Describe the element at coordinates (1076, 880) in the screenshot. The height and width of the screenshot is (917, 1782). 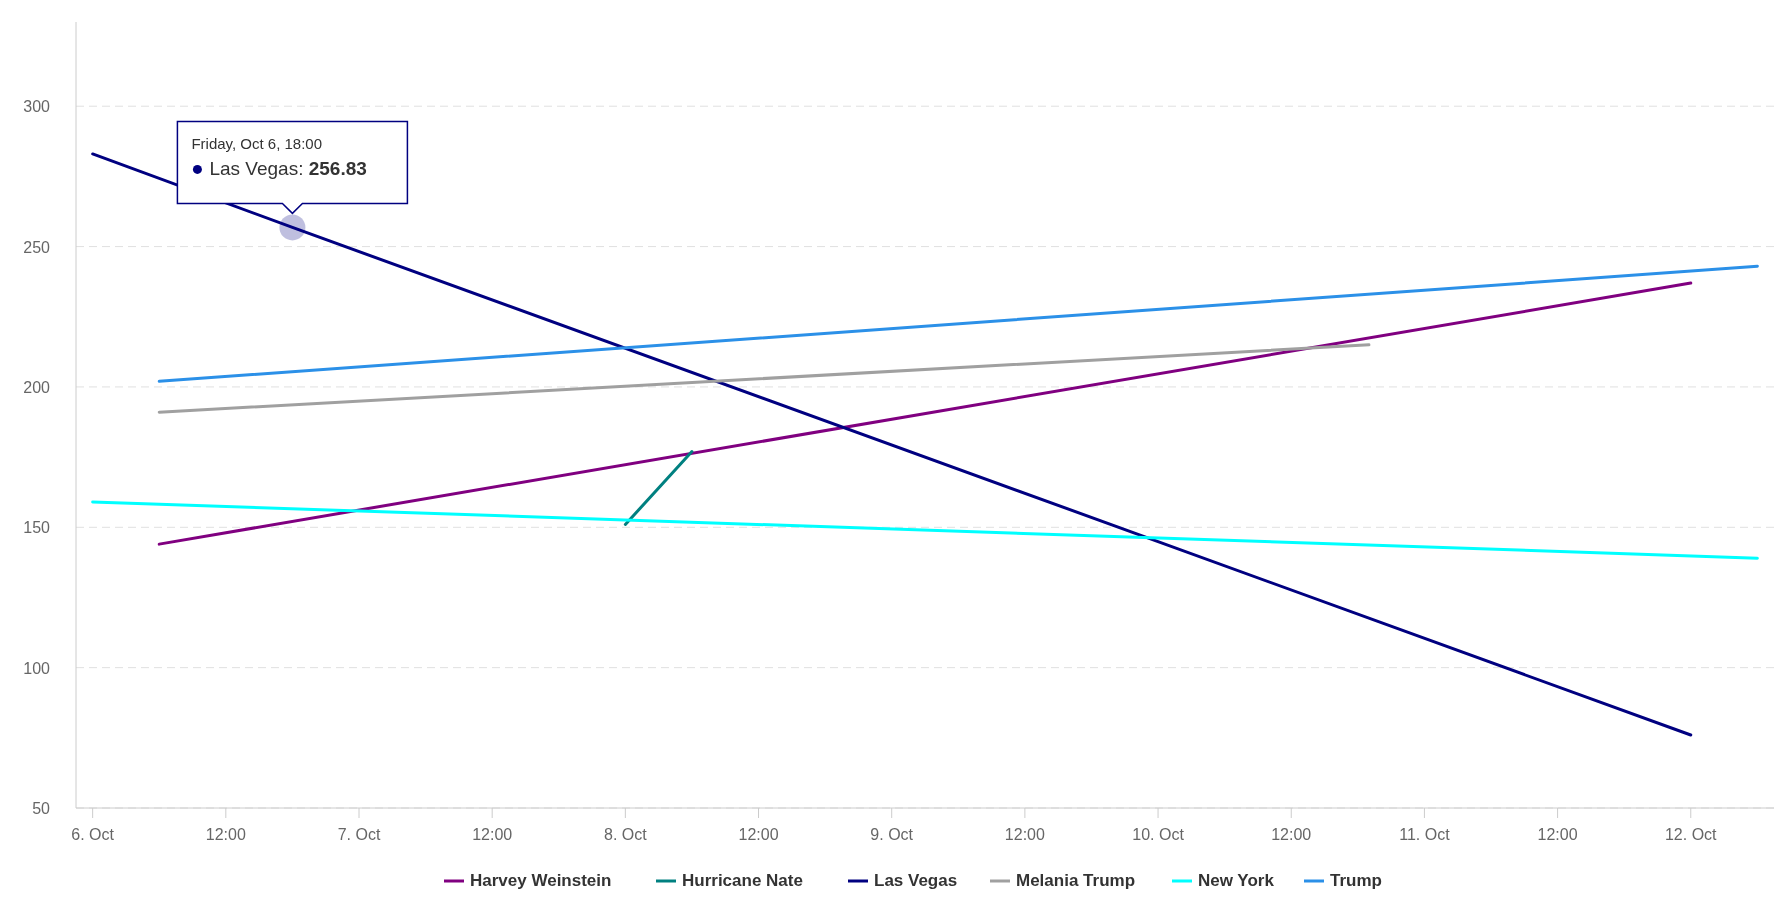
I see `legend-label: Melania Trump` at that location.